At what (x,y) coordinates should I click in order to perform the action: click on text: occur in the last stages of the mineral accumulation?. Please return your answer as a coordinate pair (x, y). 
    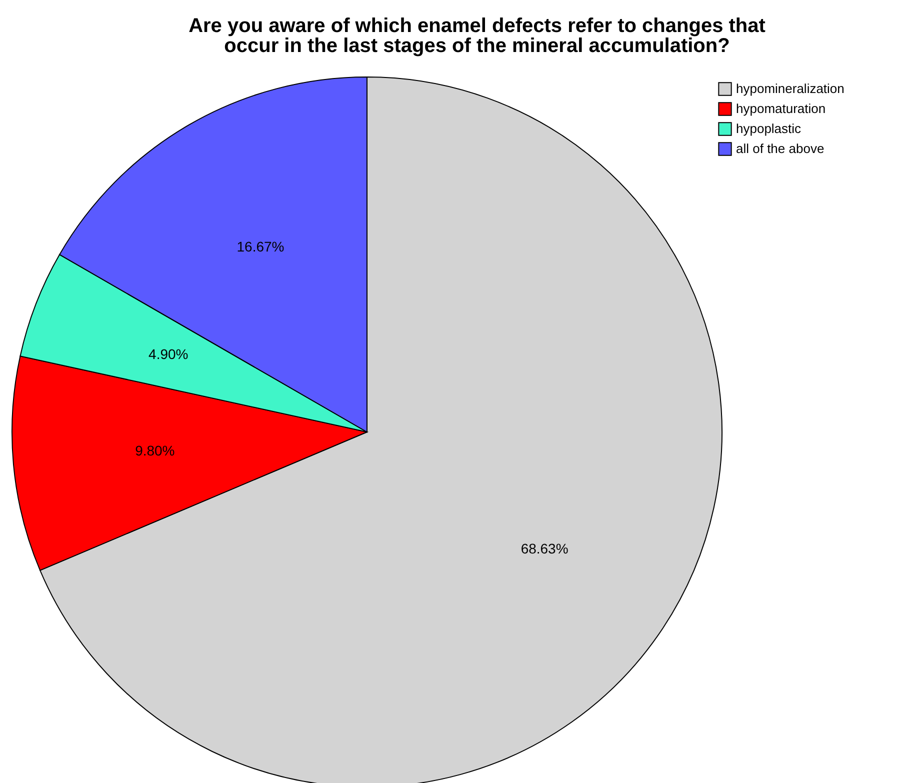
    Looking at the image, I should click on (477, 46).